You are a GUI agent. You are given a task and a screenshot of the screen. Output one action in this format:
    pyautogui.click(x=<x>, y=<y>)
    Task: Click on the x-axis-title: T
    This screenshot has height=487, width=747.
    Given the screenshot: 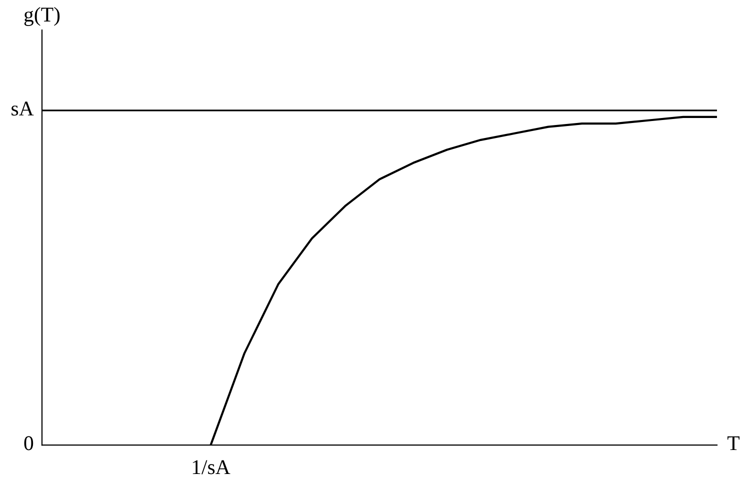 What is the action you would take?
    pyautogui.click(x=733, y=443)
    